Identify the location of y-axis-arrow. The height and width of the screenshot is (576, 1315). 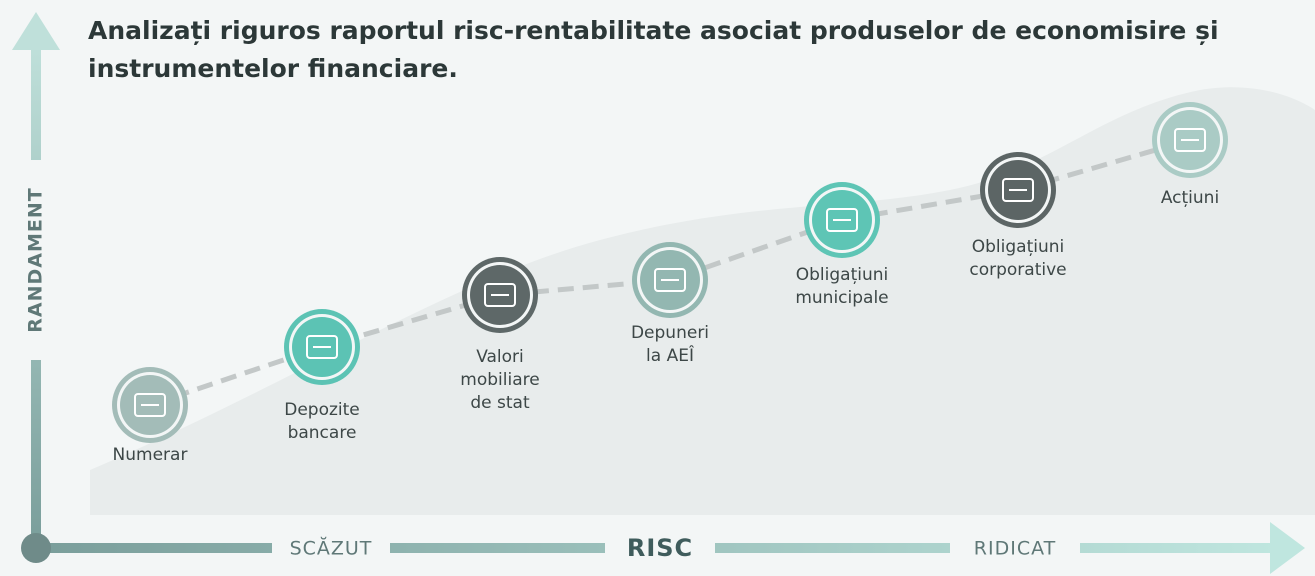
(36, 31).